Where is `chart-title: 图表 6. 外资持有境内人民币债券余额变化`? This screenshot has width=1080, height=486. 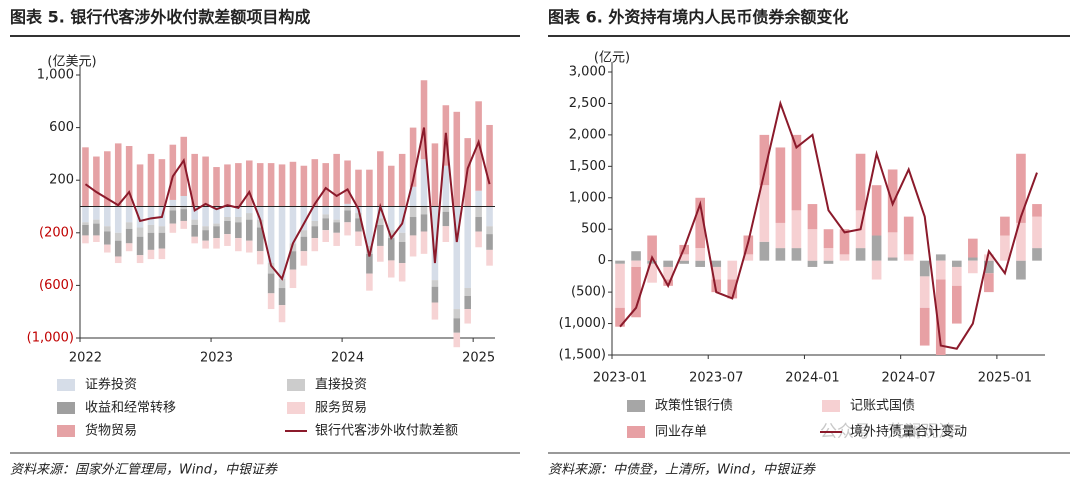 chart-title: 图表 6. 外资持有境内人民币债券余额变化 is located at coordinates (698, 17).